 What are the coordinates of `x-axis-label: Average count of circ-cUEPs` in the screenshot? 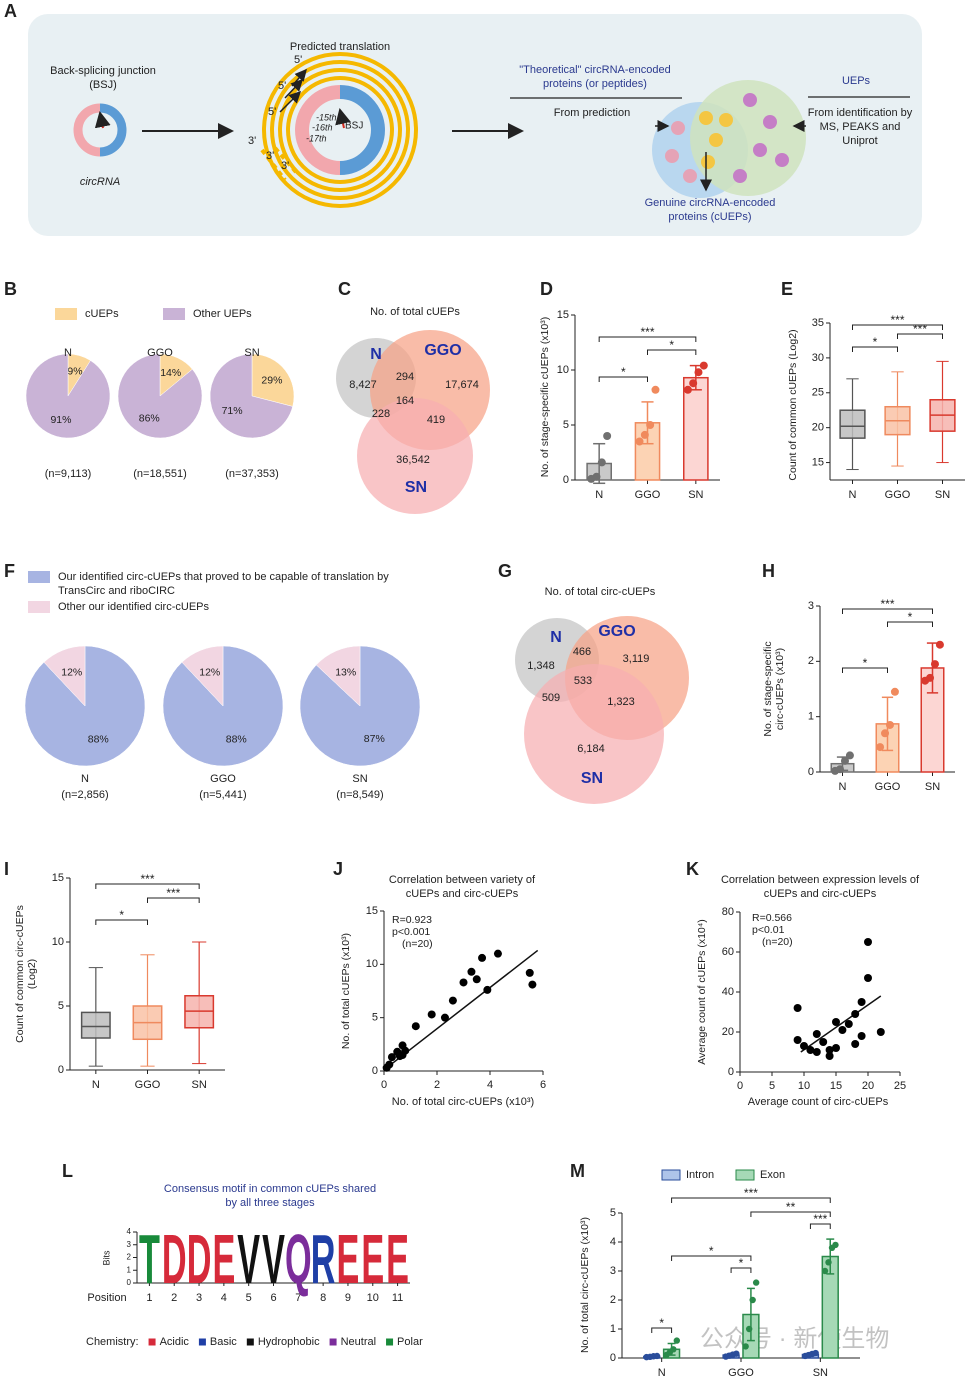 It's located at (818, 1102).